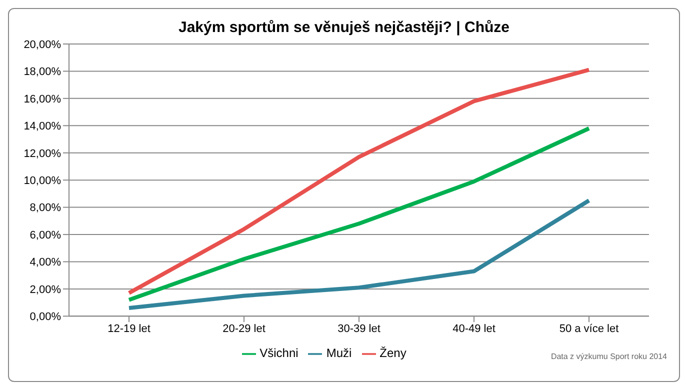 Image resolution: width=686 pixels, height=388 pixels. What do you see at coordinates (43, 72) in the screenshot?
I see `y-tick-label: 18,00%` at bounding box center [43, 72].